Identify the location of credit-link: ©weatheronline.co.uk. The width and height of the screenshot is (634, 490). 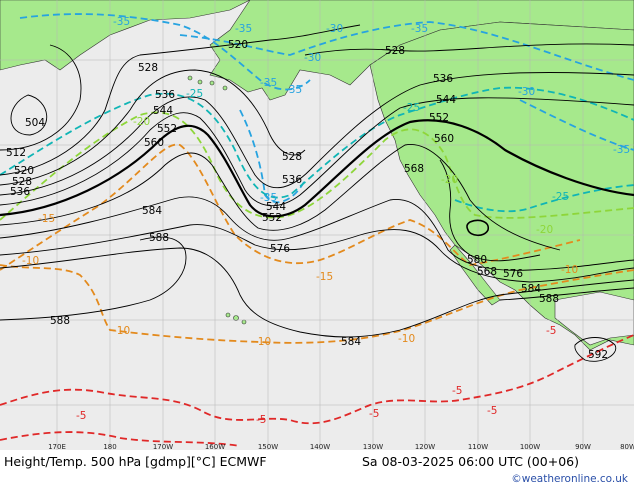
(569, 479).